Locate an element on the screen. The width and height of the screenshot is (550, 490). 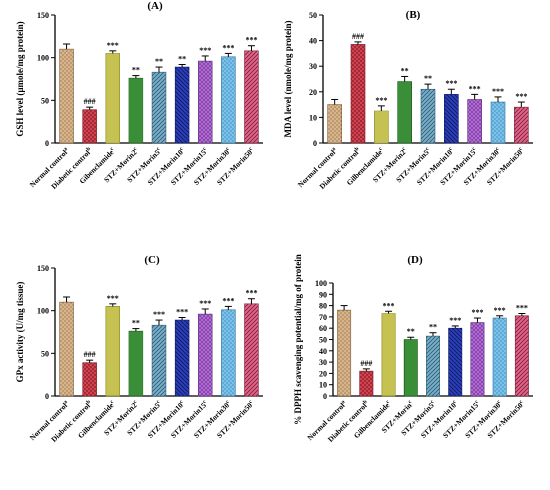
panel-title: (A) is located at coordinates (155, 6).